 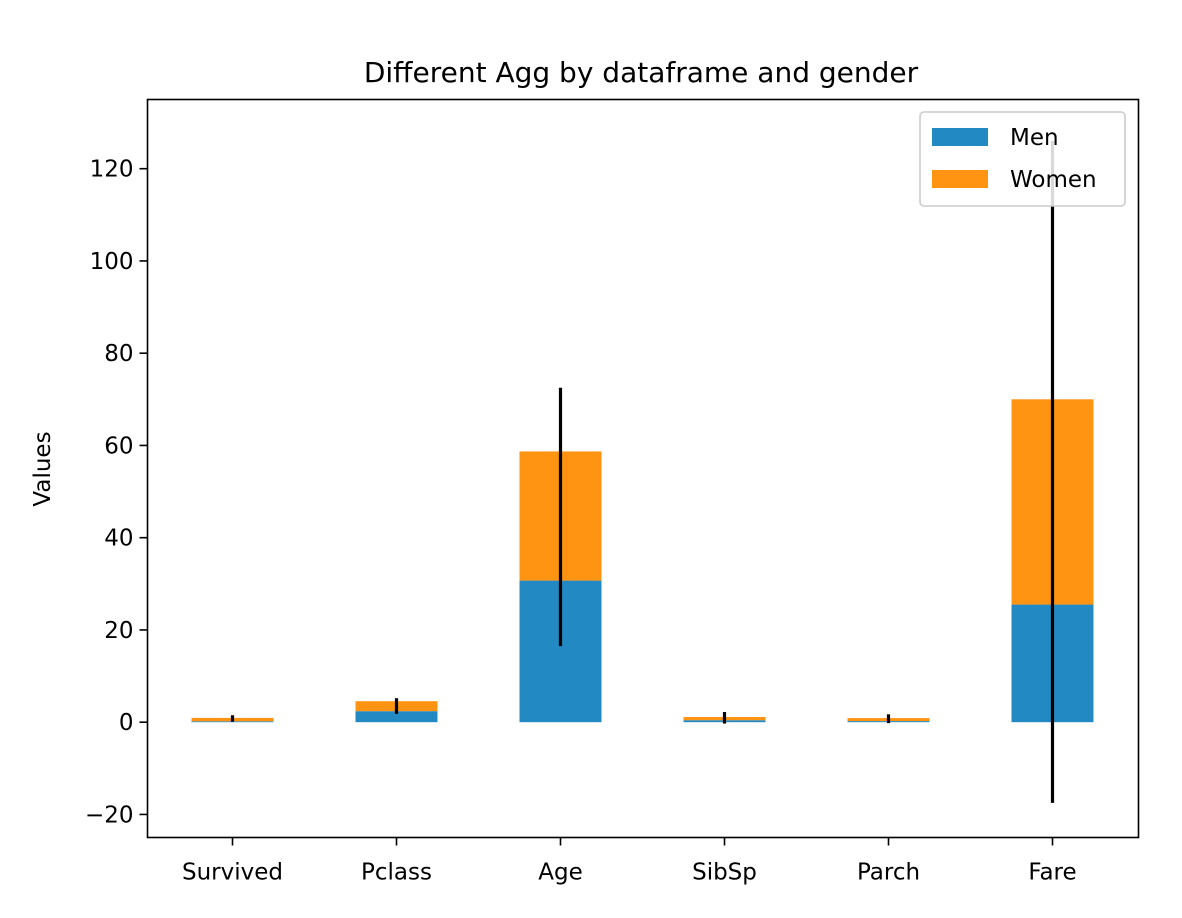 I want to click on legend-label-men: Men, so click(x=1034, y=138).